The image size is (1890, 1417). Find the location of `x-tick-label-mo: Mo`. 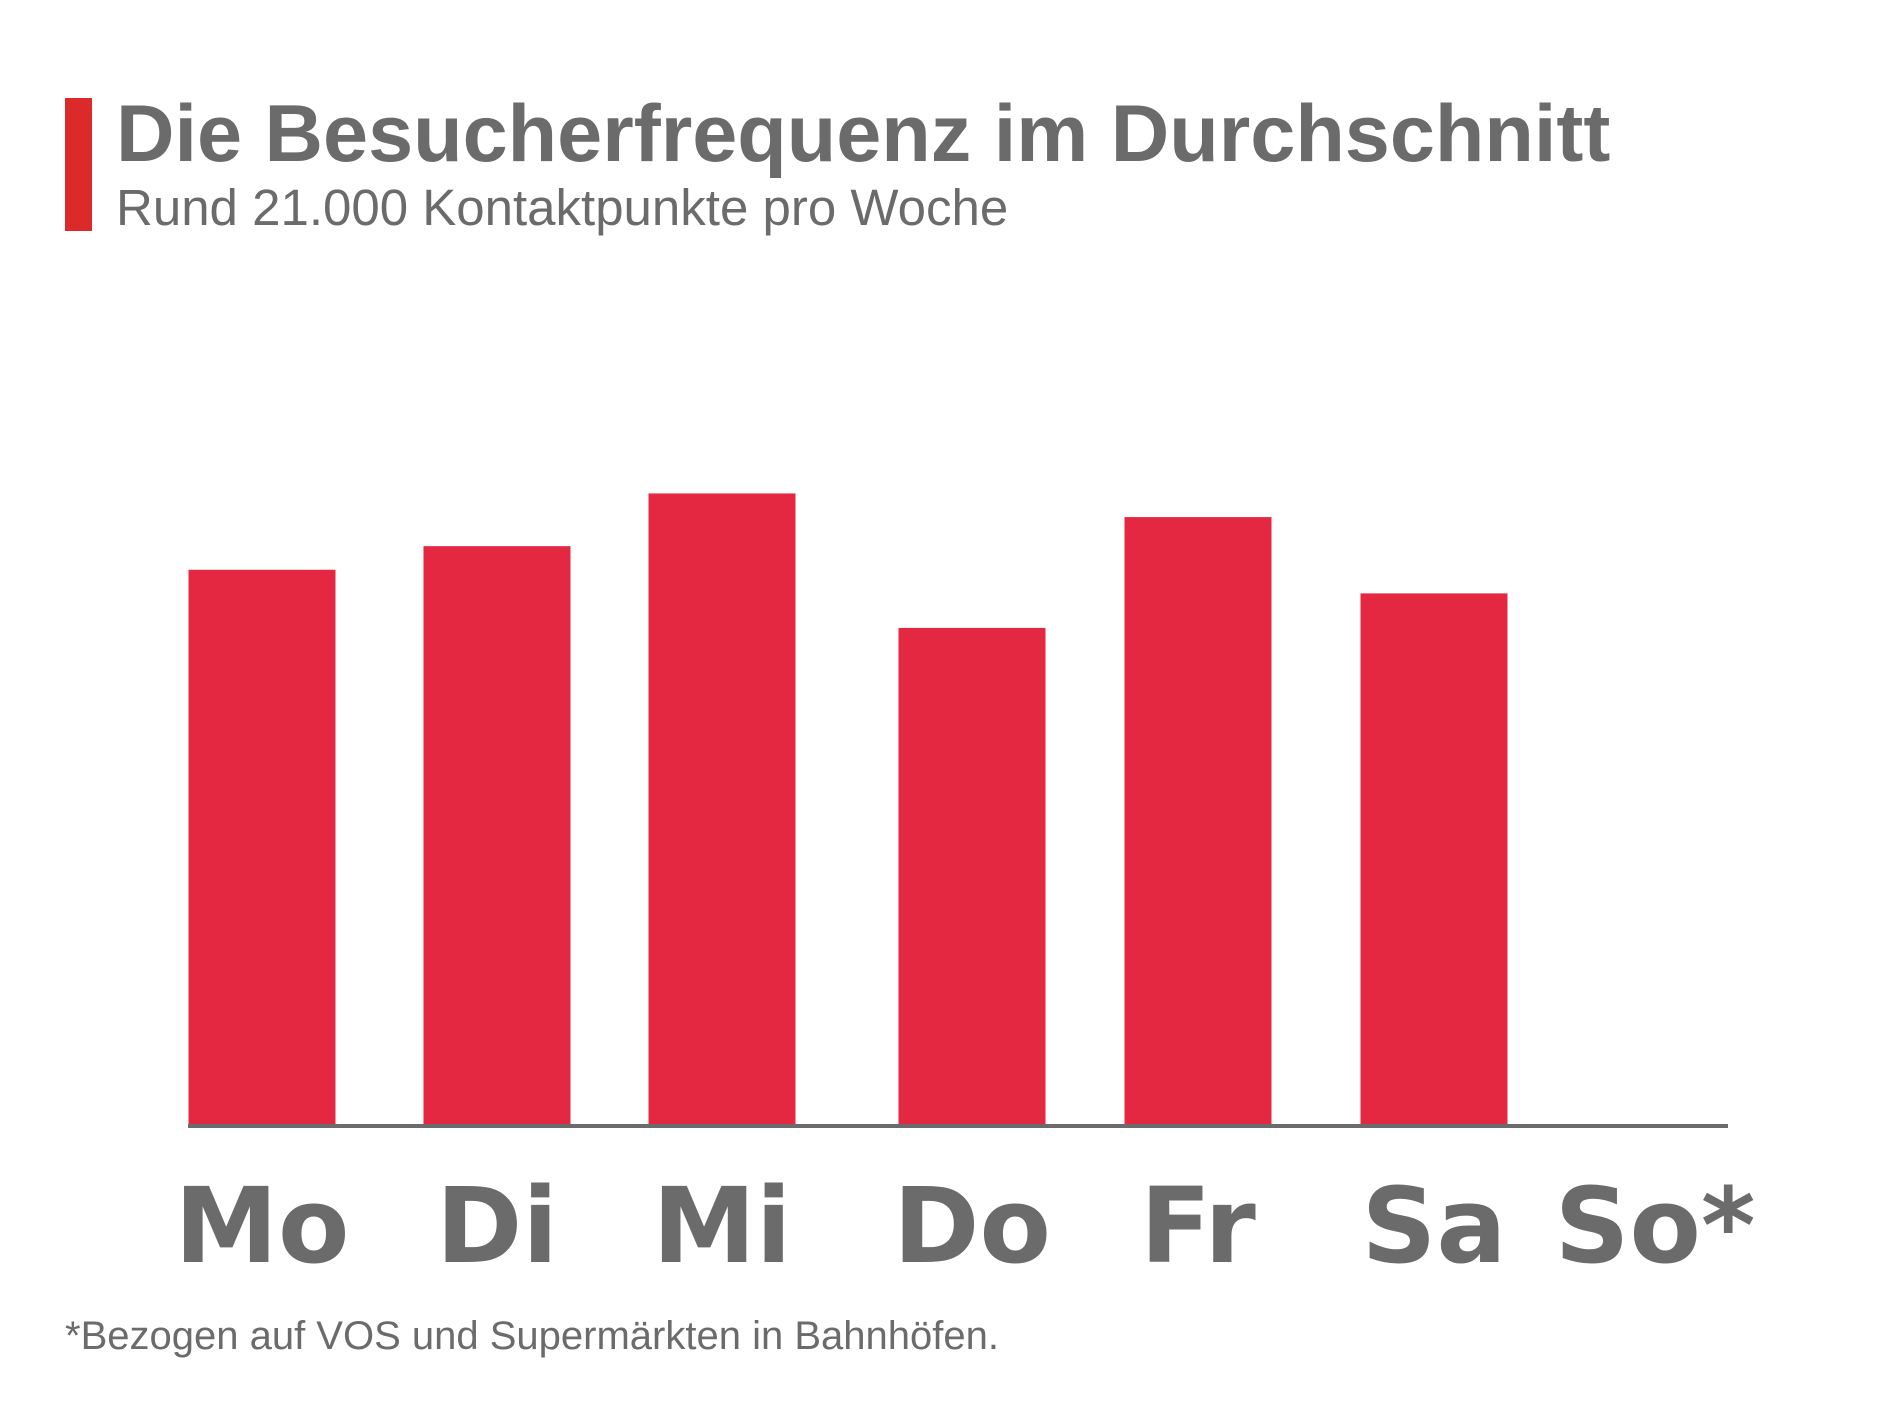

x-tick-label-mo: Mo is located at coordinates (262, 1226).